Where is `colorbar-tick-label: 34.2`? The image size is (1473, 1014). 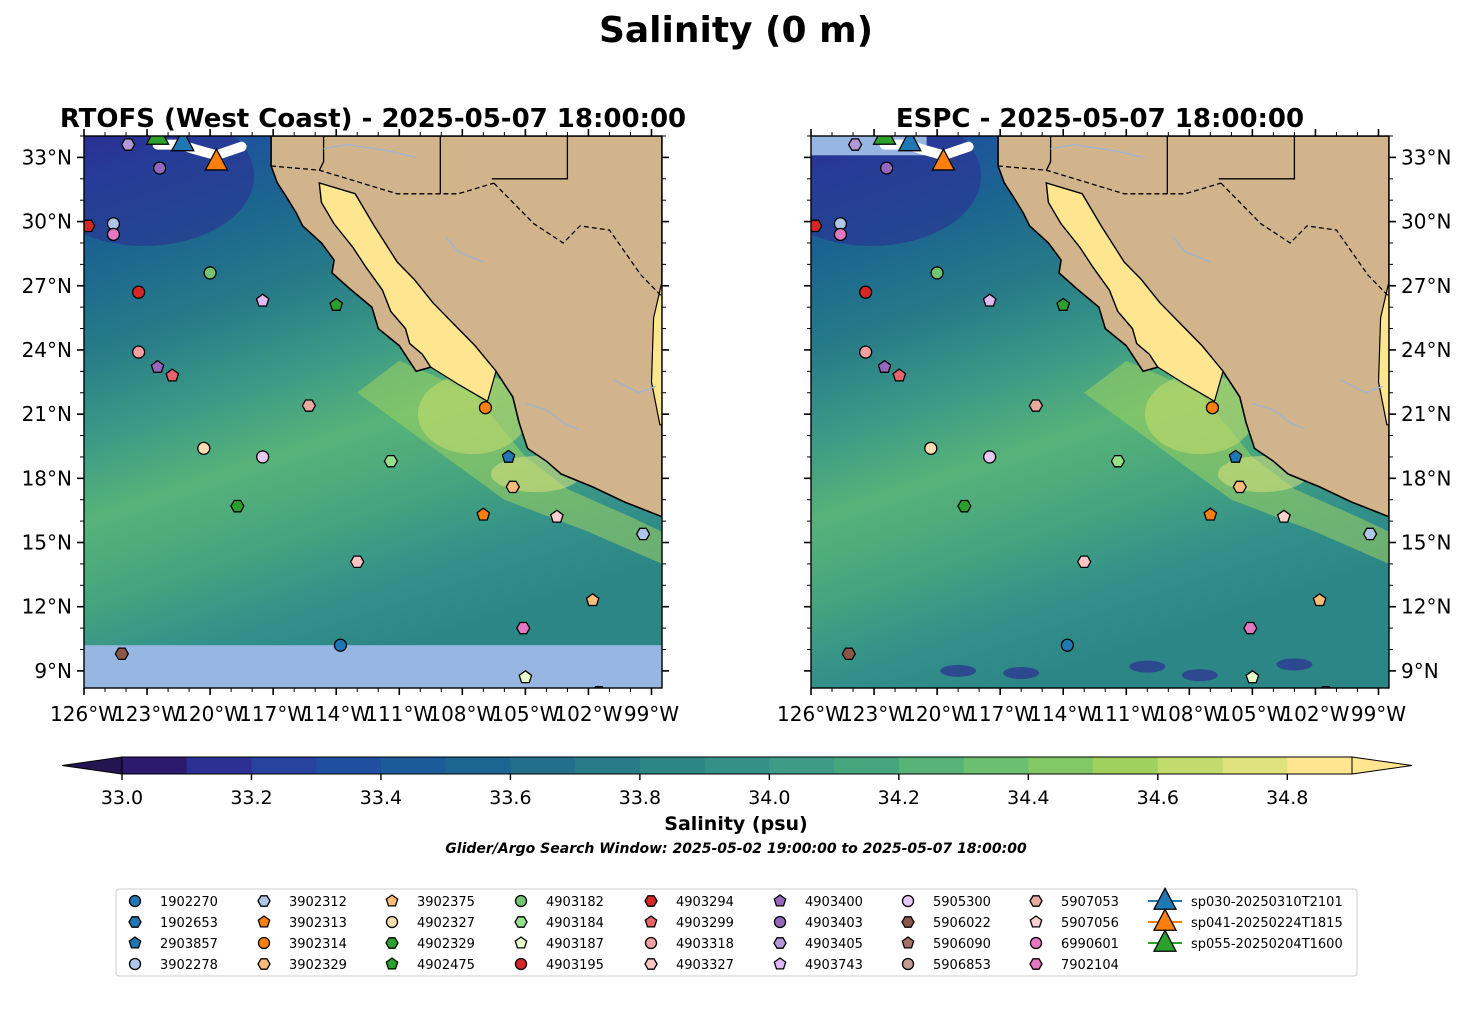 colorbar-tick-label: 34.2 is located at coordinates (899, 798).